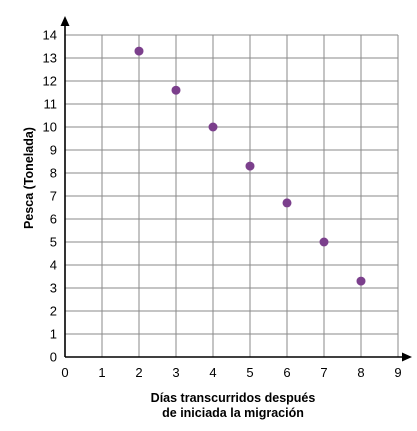 The height and width of the screenshot is (431, 417). What do you see at coordinates (50, 58) in the screenshot?
I see `y-tick-label: 13` at bounding box center [50, 58].